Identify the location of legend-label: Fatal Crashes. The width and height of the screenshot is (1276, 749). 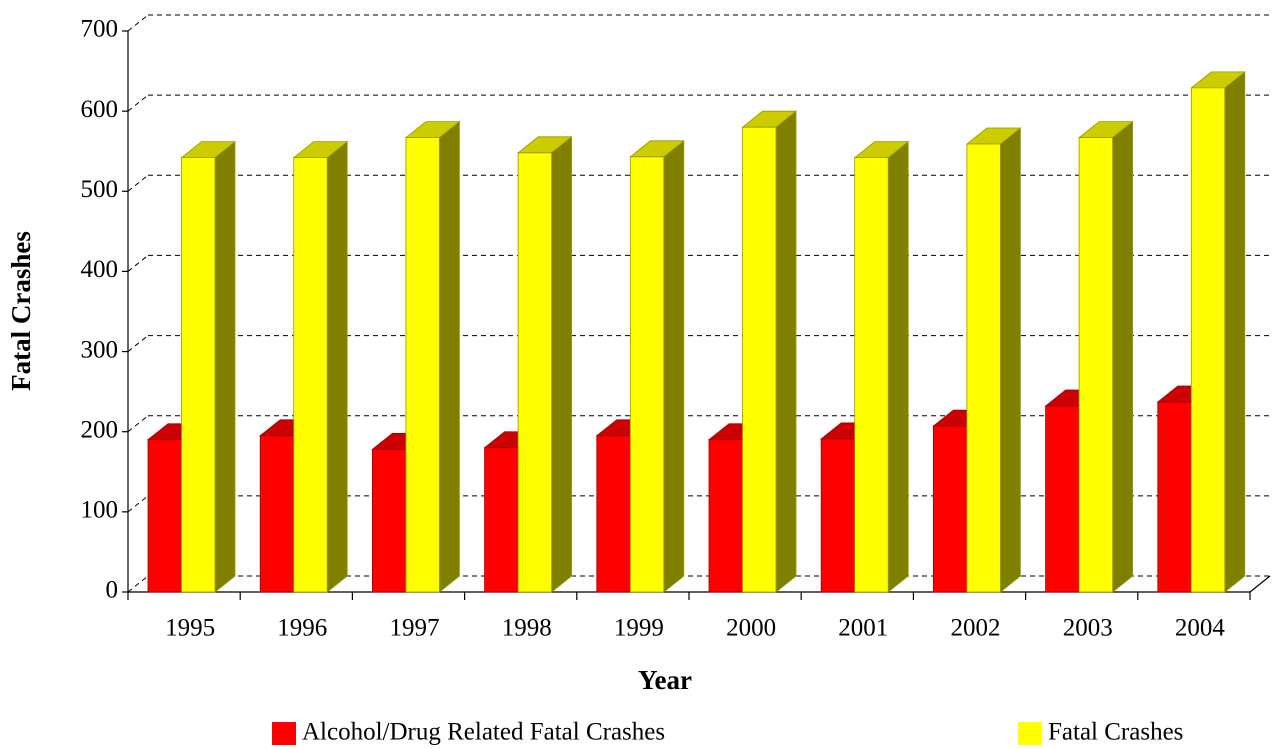
(1115, 732).